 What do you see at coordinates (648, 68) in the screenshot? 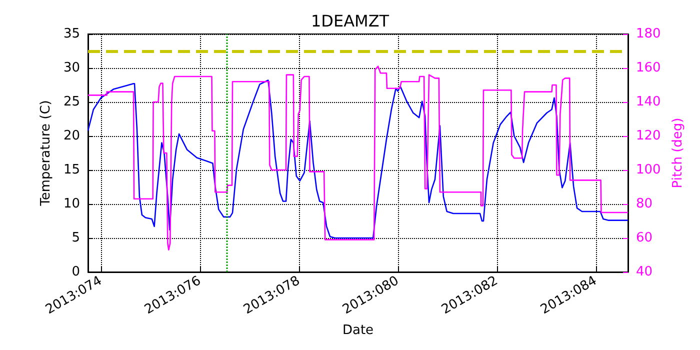
I see `y2-tick-label: 160` at bounding box center [648, 68].